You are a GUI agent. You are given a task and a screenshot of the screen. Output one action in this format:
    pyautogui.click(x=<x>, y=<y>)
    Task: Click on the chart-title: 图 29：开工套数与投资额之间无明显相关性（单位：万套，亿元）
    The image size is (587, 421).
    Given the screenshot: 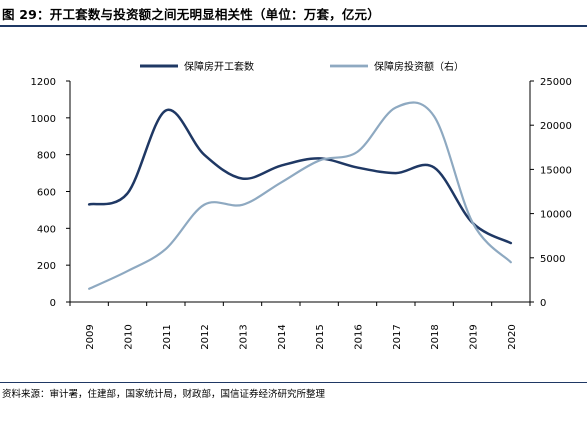 What is the action you would take?
    pyautogui.click(x=191, y=14)
    